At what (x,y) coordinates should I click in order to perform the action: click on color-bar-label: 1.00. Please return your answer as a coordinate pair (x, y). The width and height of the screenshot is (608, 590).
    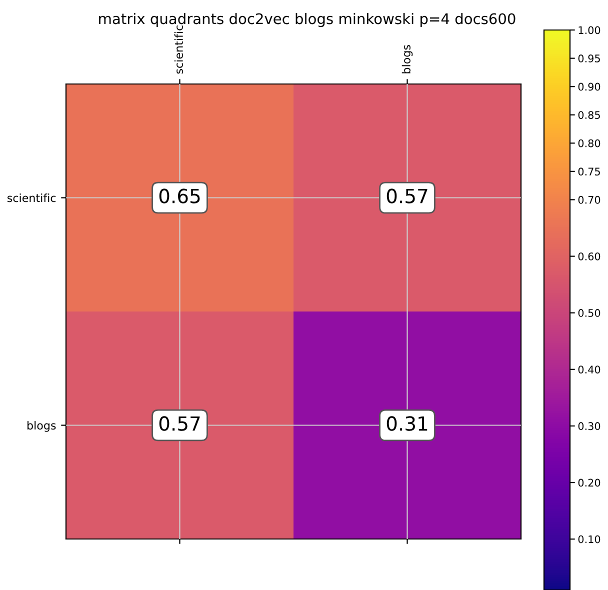
    Looking at the image, I should click on (589, 30).